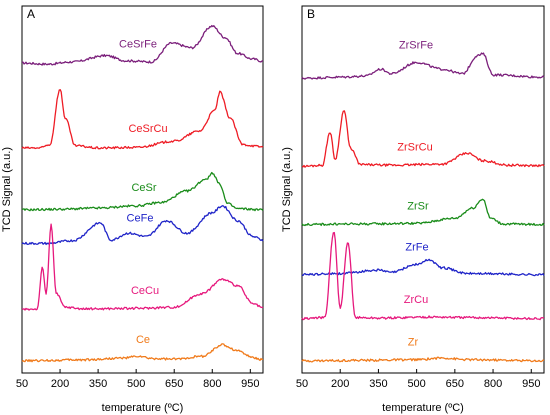 This screenshot has height=415, width=550. I want to click on series-label-Ce: Ce, so click(143, 340).